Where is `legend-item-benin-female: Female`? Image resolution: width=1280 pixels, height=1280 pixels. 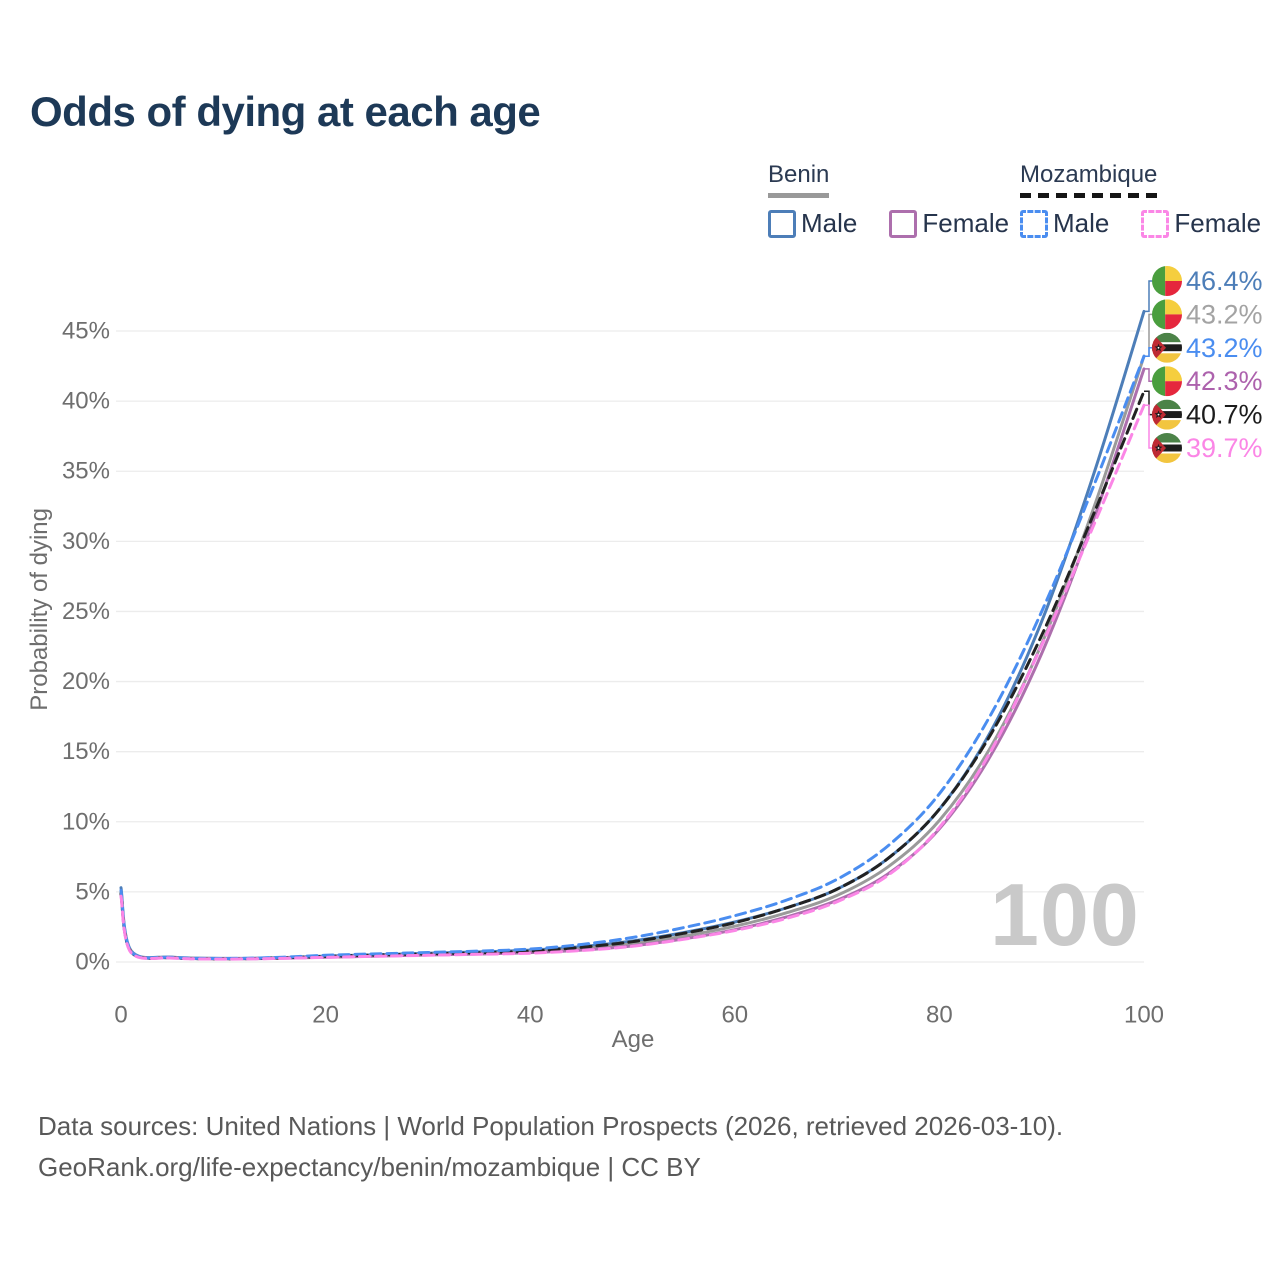
legend-item-benin-female: Female is located at coordinates (949, 223).